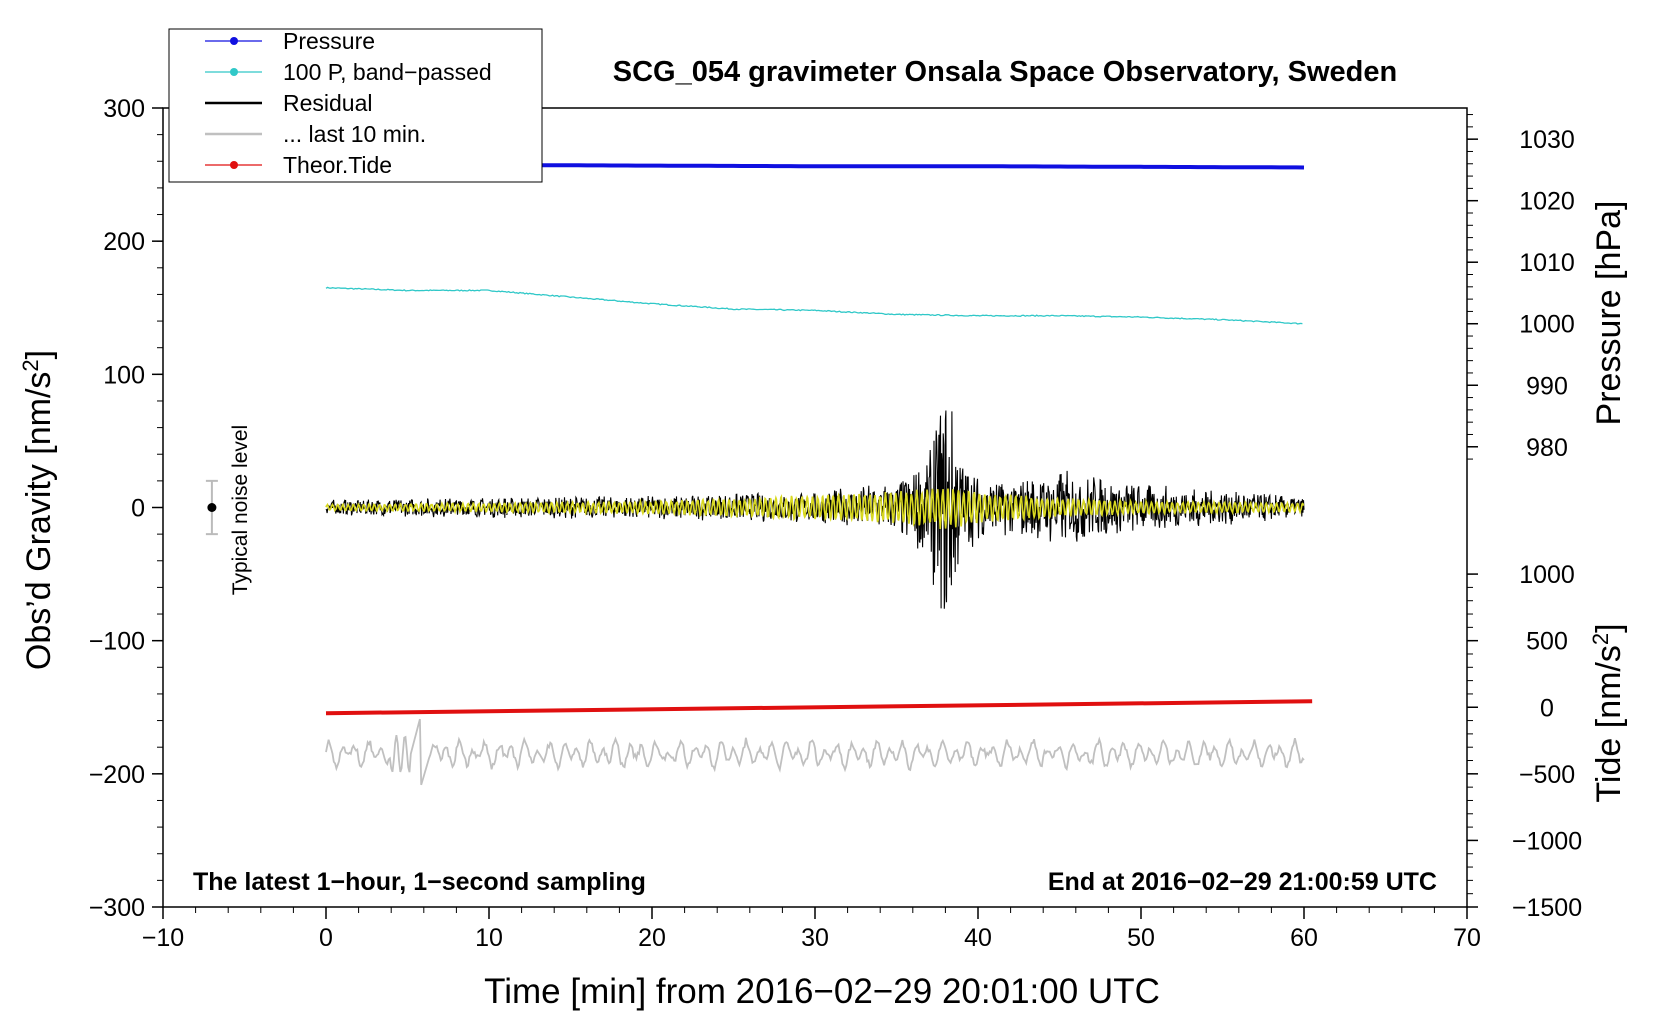  What do you see at coordinates (1547, 263) in the screenshot?
I see `pressure-tick-label: 1010` at bounding box center [1547, 263].